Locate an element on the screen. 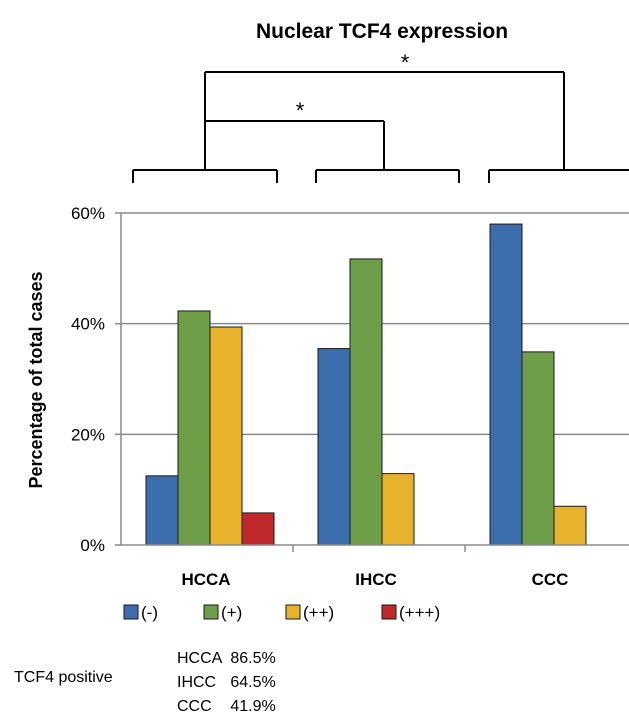  summary-row: CCC 41.9% is located at coordinates (230, 707).